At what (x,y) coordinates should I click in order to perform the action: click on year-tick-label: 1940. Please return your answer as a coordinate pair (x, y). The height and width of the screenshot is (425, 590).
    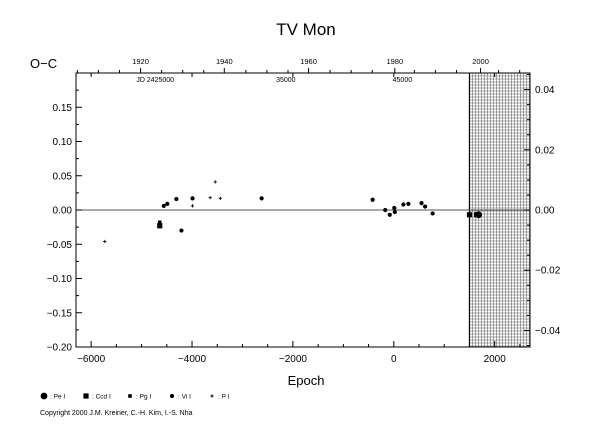
    Looking at the image, I should click on (224, 61).